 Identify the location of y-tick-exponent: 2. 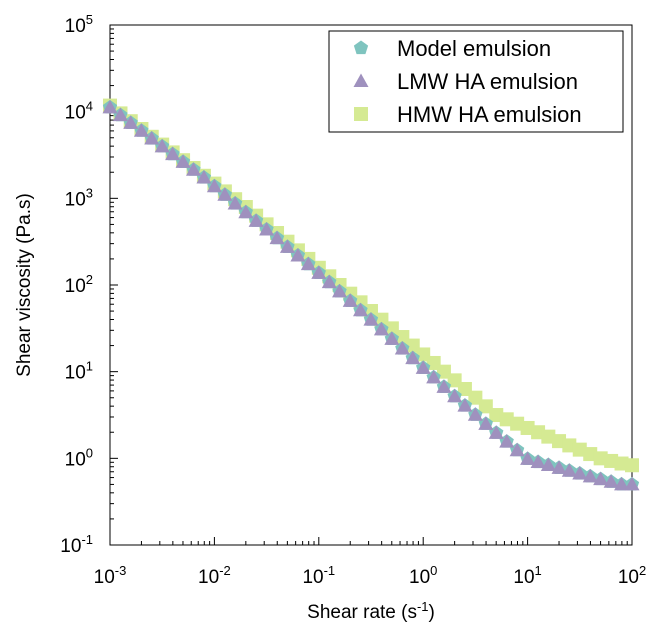
(89, 279).